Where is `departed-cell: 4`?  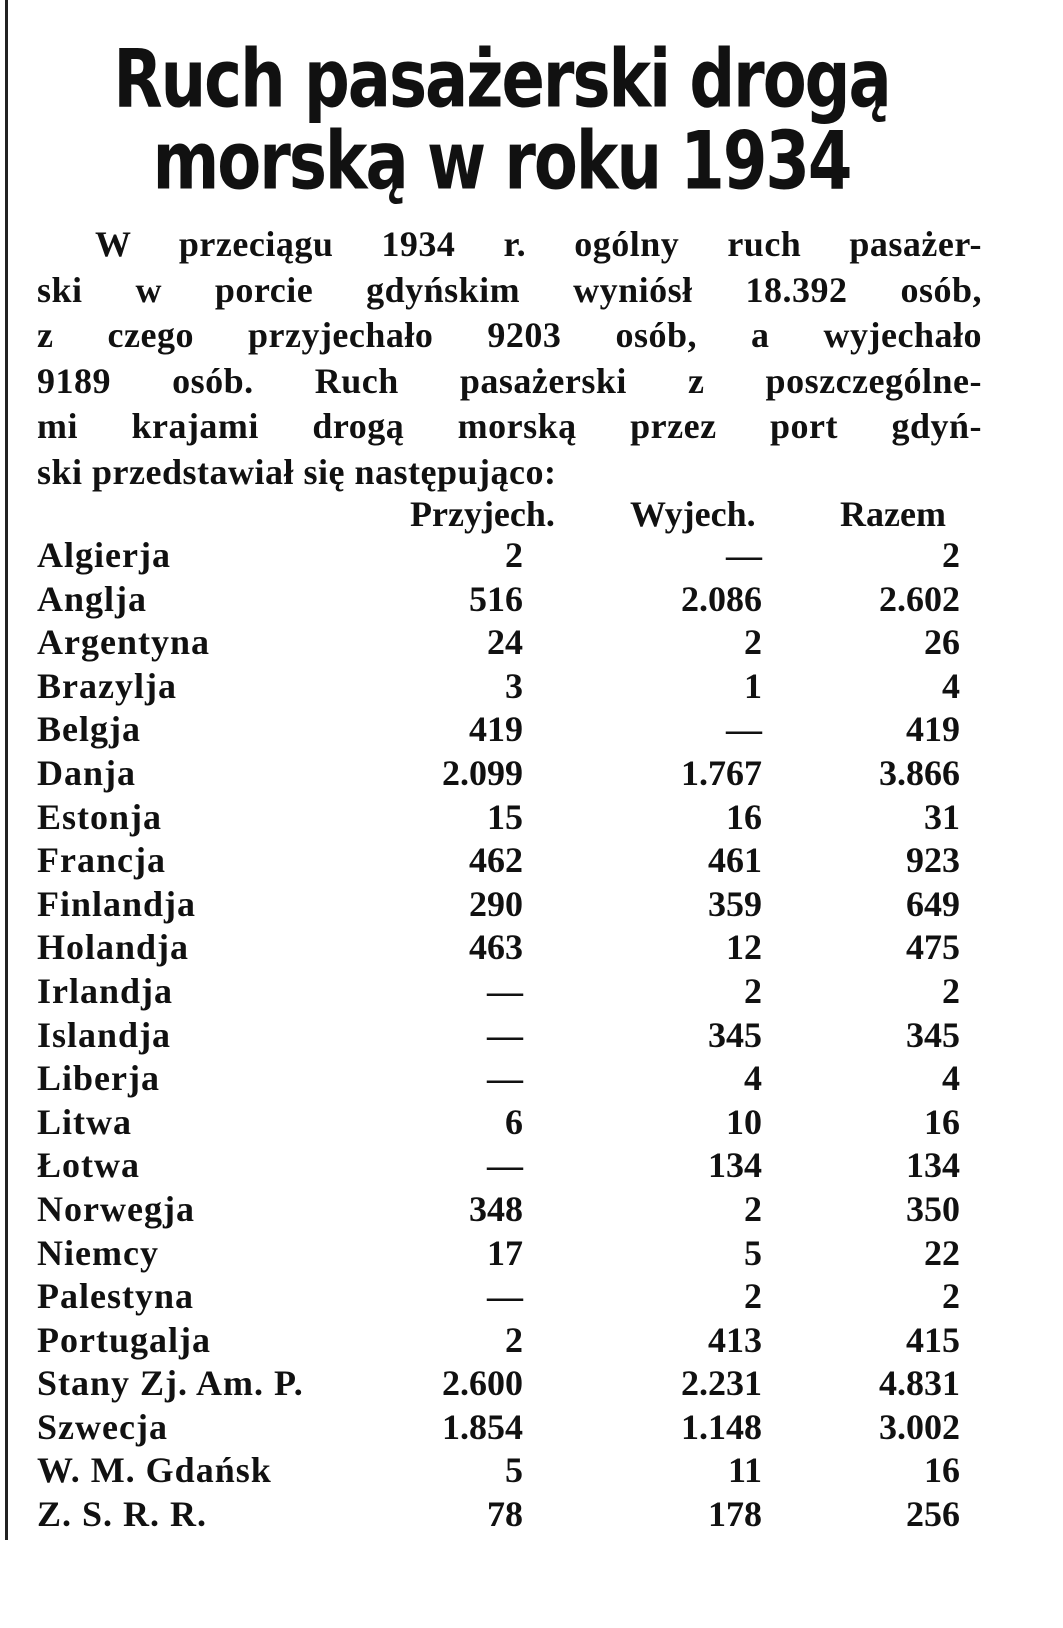
departed-cell: 4 is located at coordinates (753, 1078).